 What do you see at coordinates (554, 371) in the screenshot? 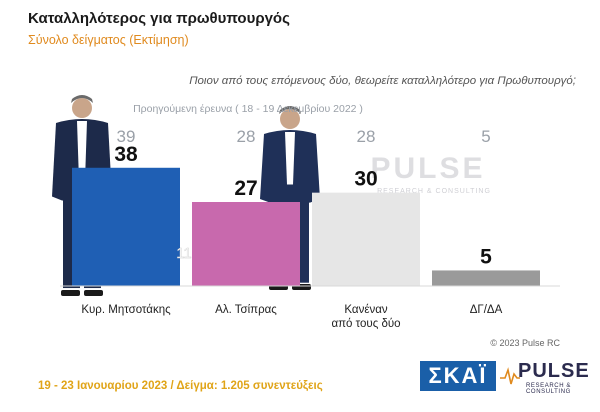
I see `pulse-logo-word: PULSE` at bounding box center [554, 371].